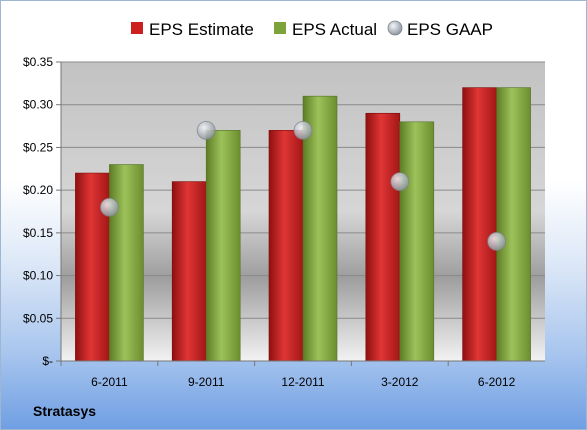 The width and height of the screenshot is (587, 430). What do you see at coordinates (109, 207) in the screenshot?
I see `marker-eps-gaap-6-2011` at bounding box center [109, 207].